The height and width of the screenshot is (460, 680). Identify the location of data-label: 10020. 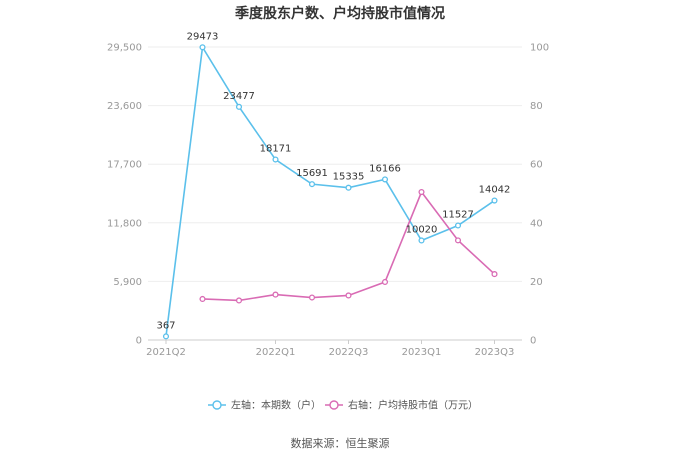
(422, 229).